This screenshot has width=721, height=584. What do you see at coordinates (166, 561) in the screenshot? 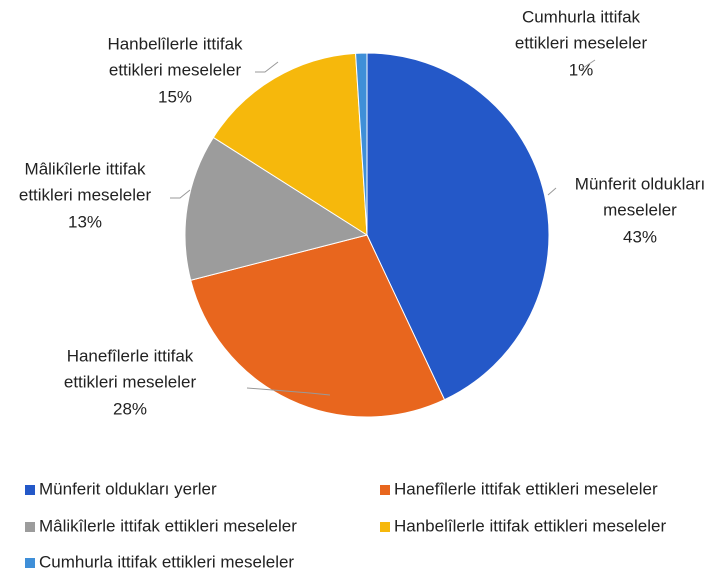
I see `legend-label: Cumhurla ittifak ettikleri meseleler` at bounding box center [166, 561].